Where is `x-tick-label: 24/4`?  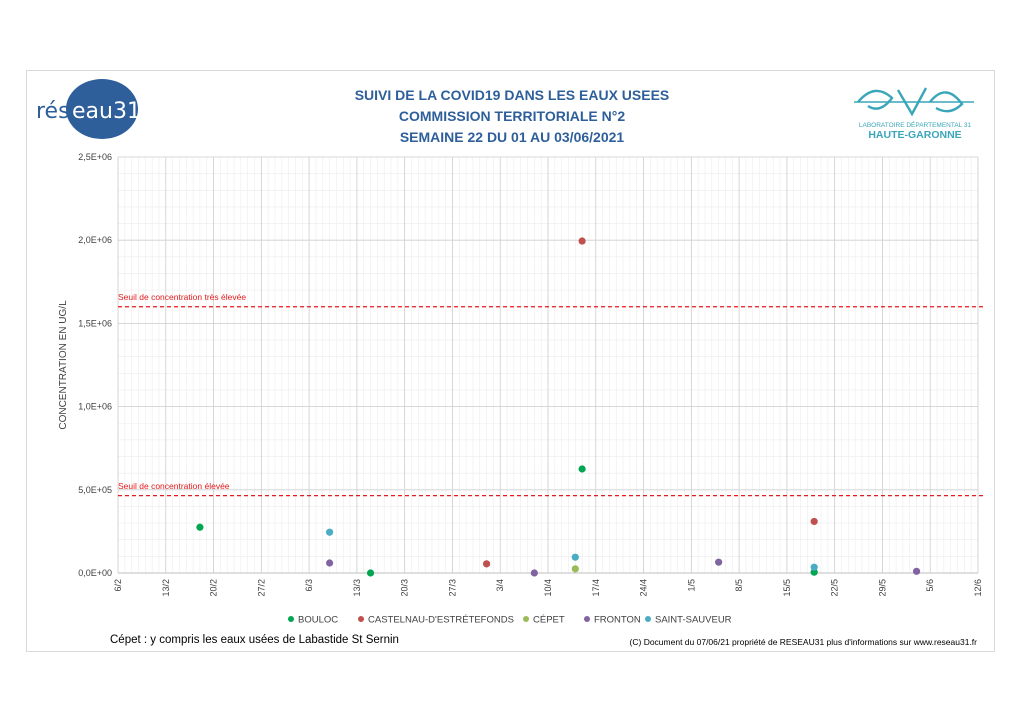 x-tick-label: 24/4 is located at coordinates (644, 588).